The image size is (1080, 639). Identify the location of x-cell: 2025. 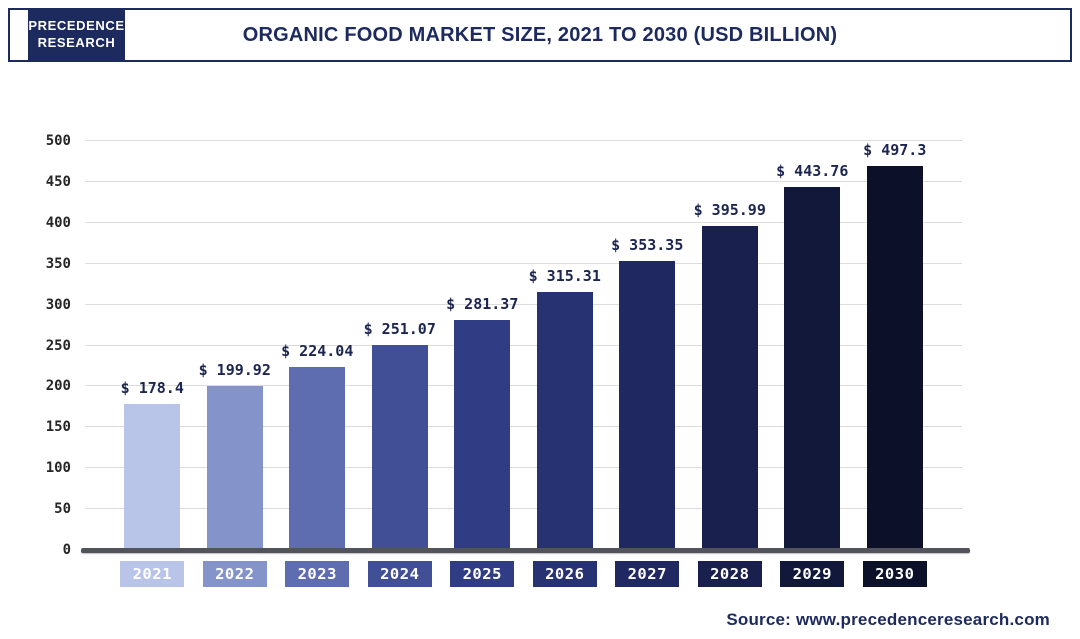
(482, 574).